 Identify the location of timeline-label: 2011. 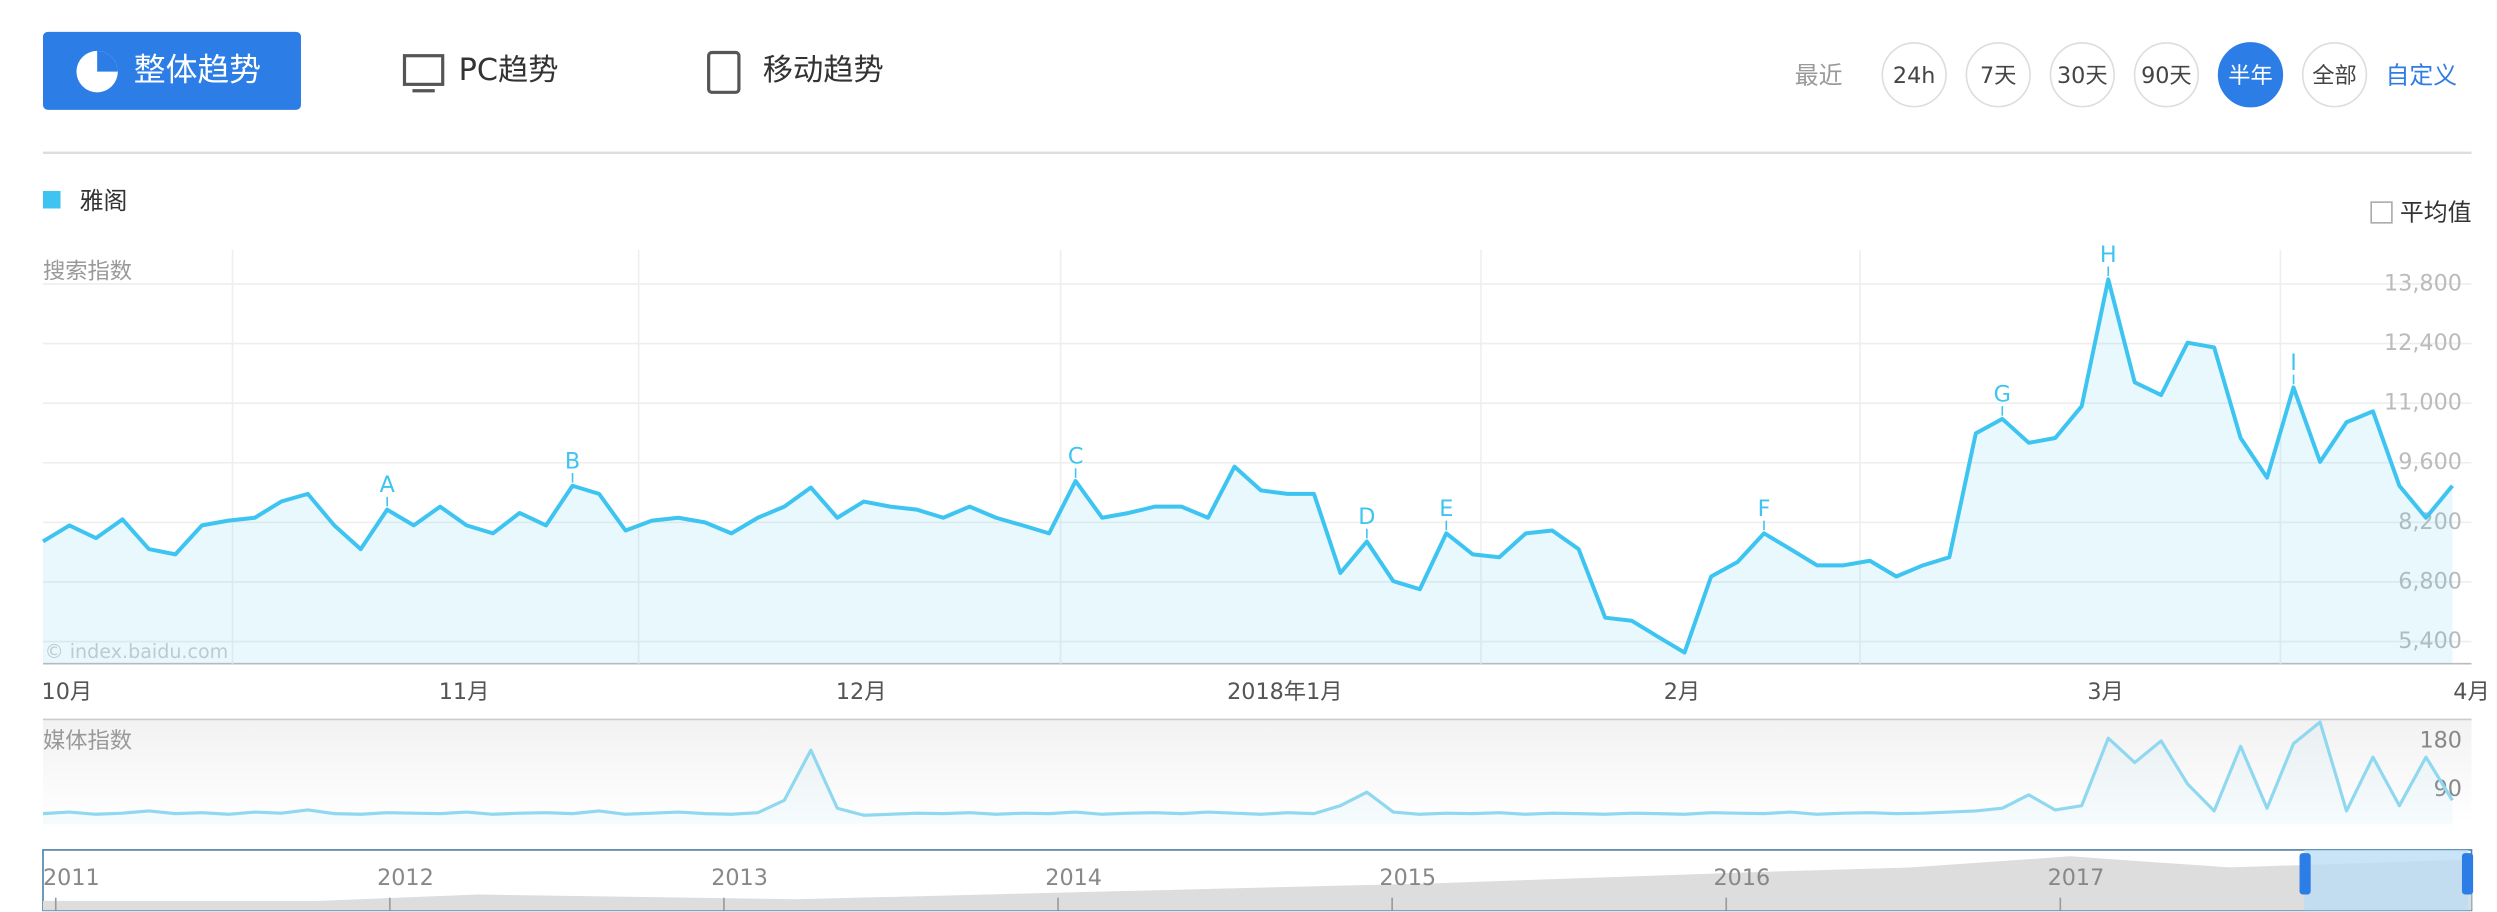
(71, 878).